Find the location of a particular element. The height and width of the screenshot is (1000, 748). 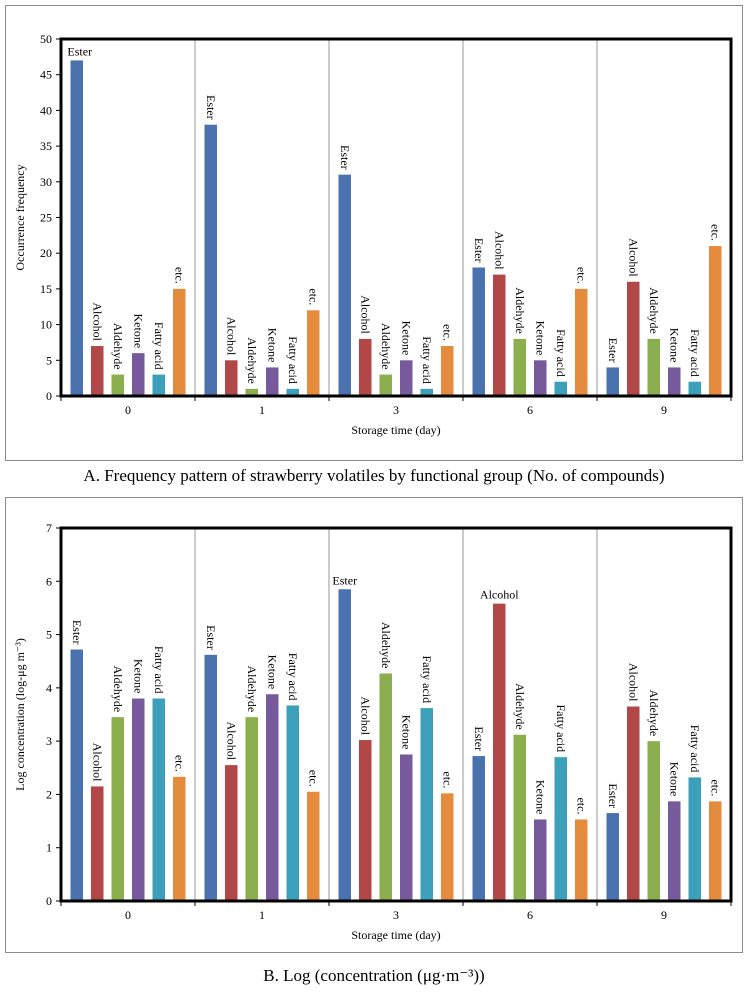

y-tick-label: 3 is located at coordinates (49, 741).